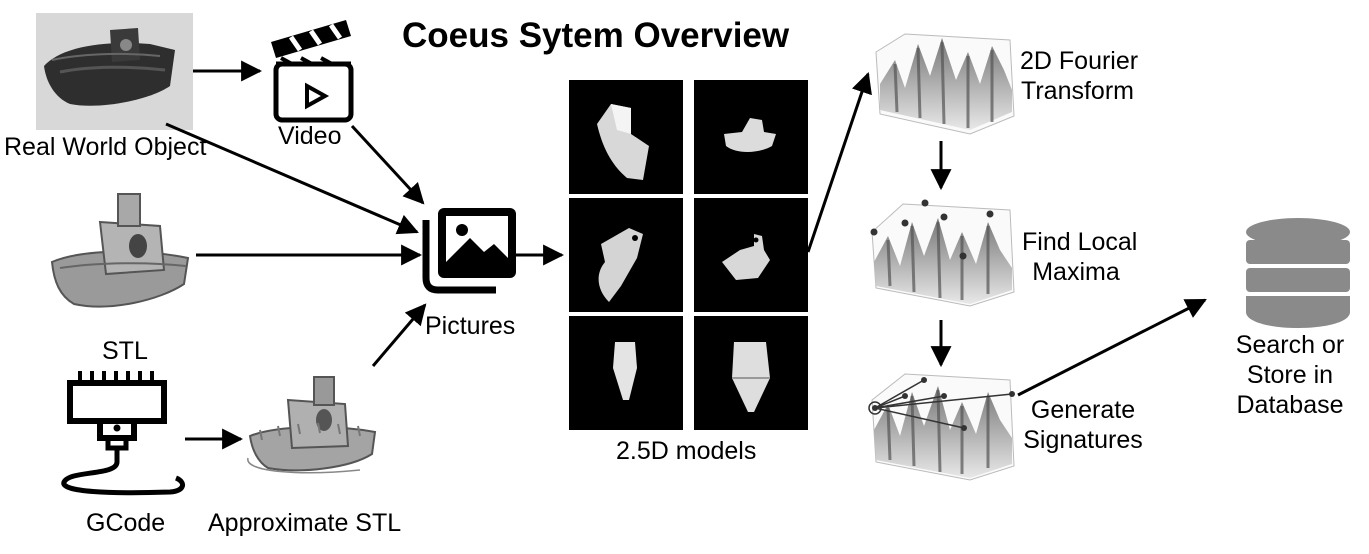 The width and height of the screenshot is (1369, 554). What do you see at coordinates (120, 250) in the screenshot?
I see `stl-boat-model` at bounding box center [120, 250].